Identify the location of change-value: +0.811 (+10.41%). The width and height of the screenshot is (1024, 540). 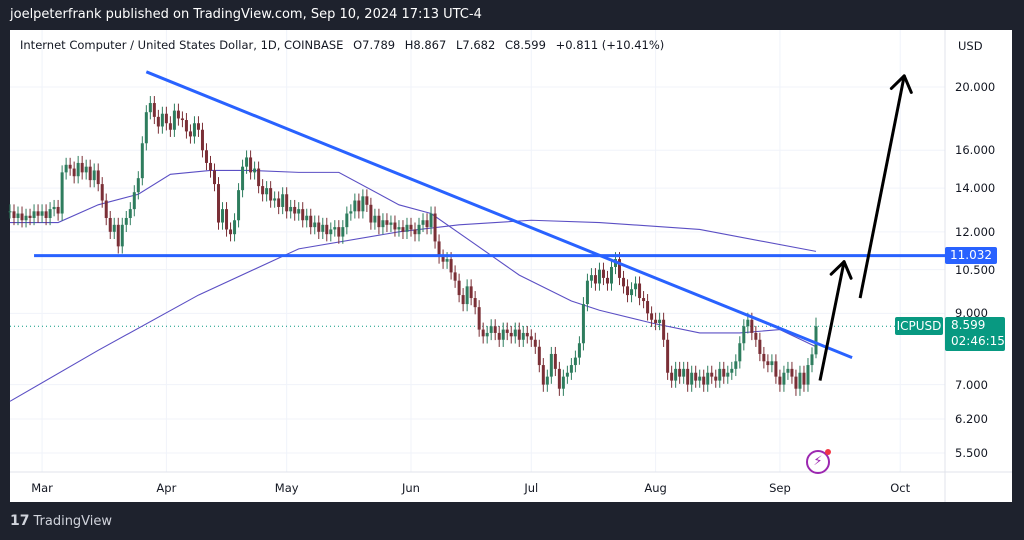
(610, 45).